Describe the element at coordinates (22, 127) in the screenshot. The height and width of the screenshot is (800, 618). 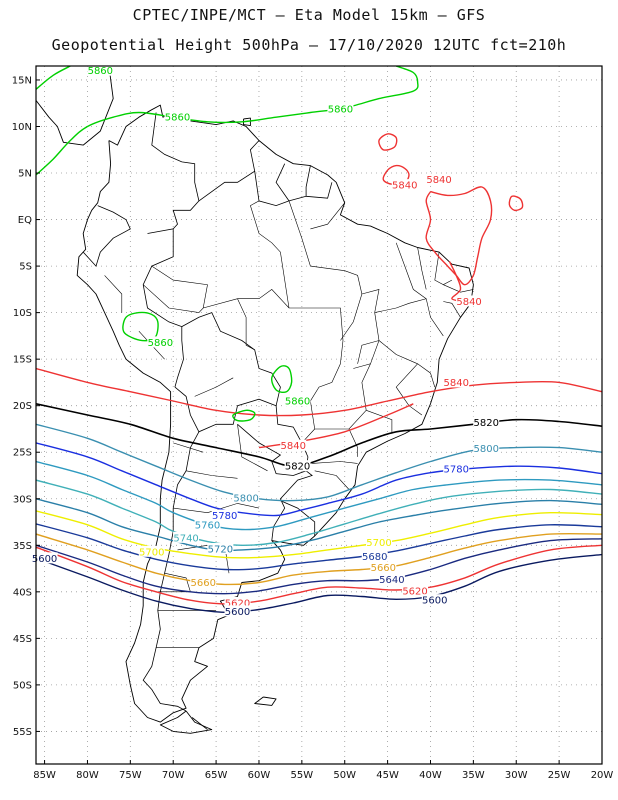
I see `lat-tick-label: 10N` at that location.